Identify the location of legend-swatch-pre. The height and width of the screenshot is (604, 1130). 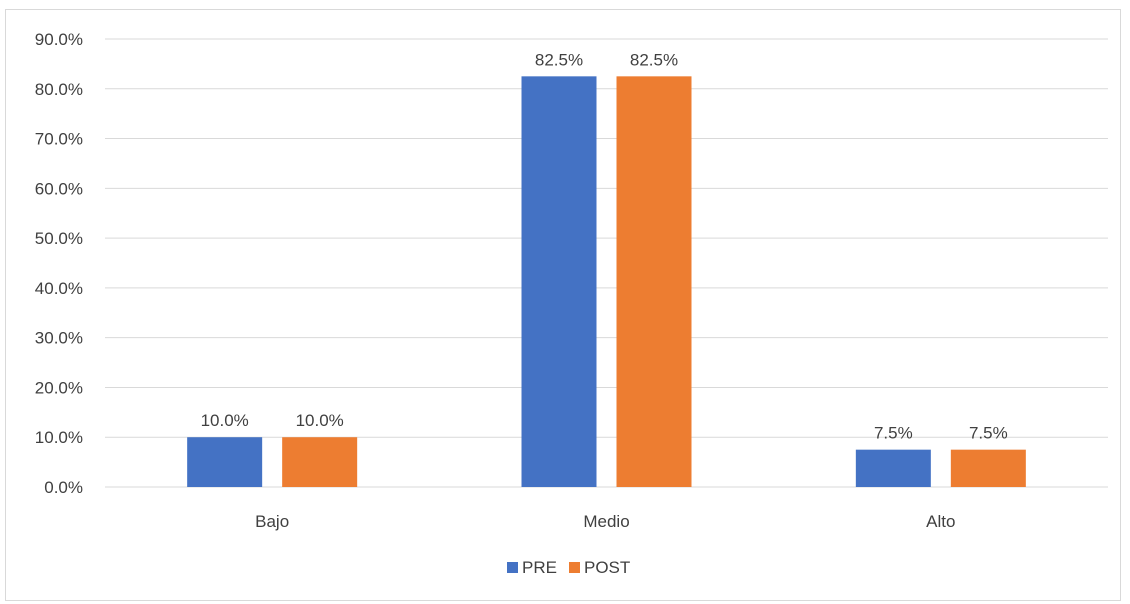
(512, 567).